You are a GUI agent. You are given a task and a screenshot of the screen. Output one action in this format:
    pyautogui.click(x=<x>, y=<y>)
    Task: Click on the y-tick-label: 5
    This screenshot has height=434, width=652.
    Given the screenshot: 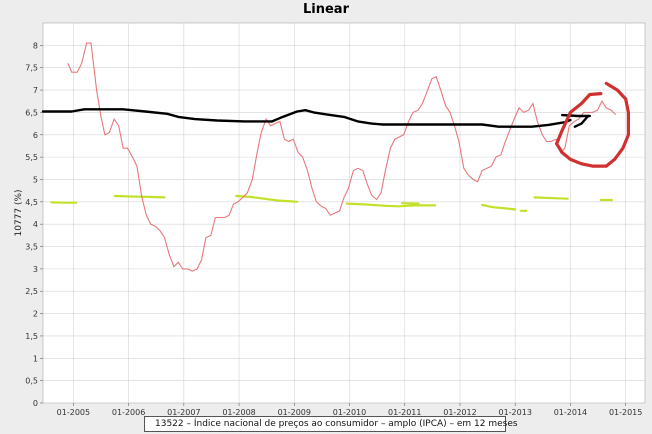 What is the action you would take?
    pyautogui.click(x=35, y=179)
    